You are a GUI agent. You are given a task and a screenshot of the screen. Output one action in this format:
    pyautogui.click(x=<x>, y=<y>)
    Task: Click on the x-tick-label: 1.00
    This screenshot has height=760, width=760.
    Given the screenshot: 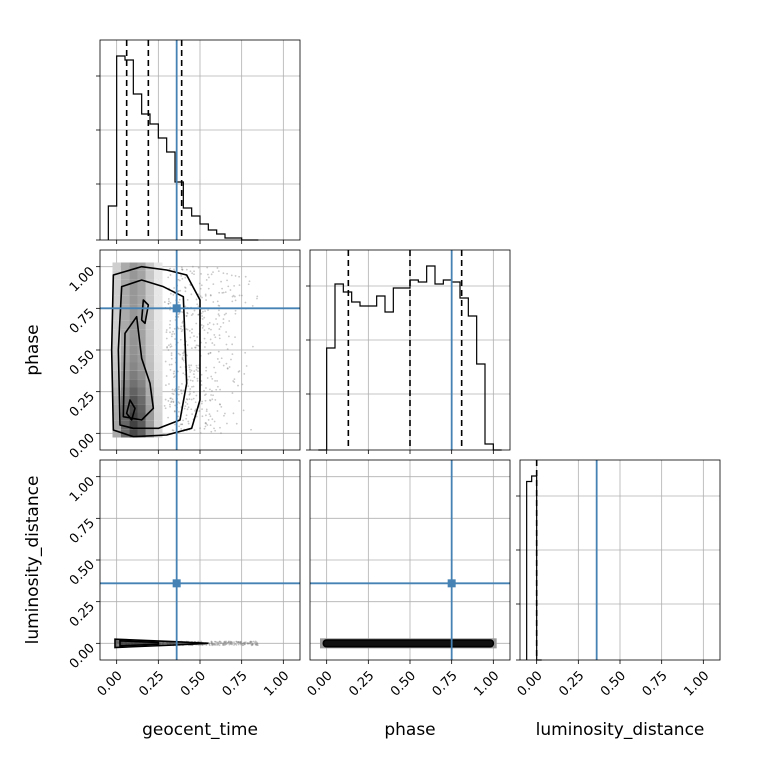 What is the action you would take?
    pyautogui.click(x=696, y=683)
    